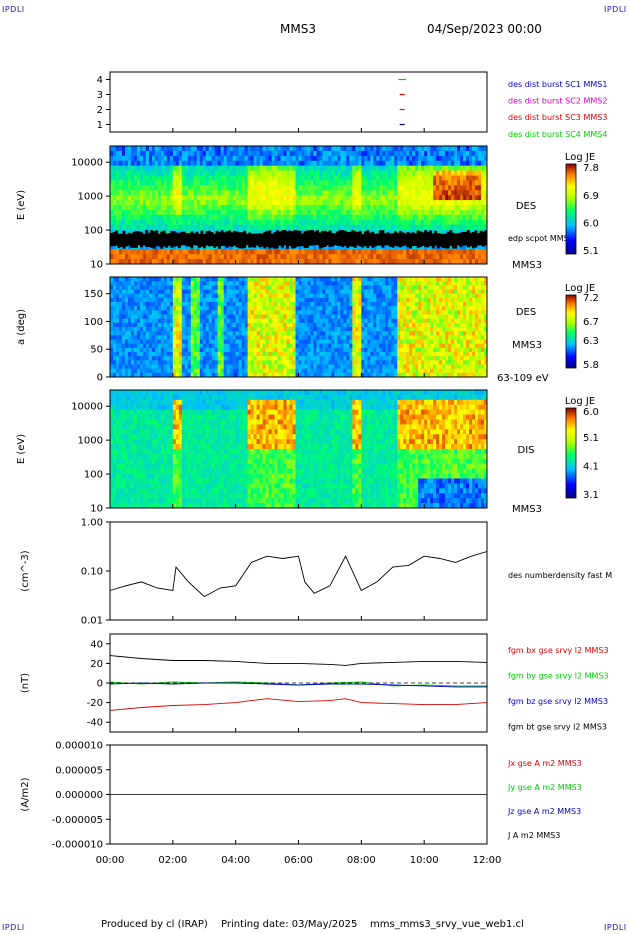 This screenshot has width=630, height=934. What do you see at coordinates (527, 345) in the screenshot?
I see `spacecraft-label-des-pitch-angle: MMS3` at bounding box center [527, 345].